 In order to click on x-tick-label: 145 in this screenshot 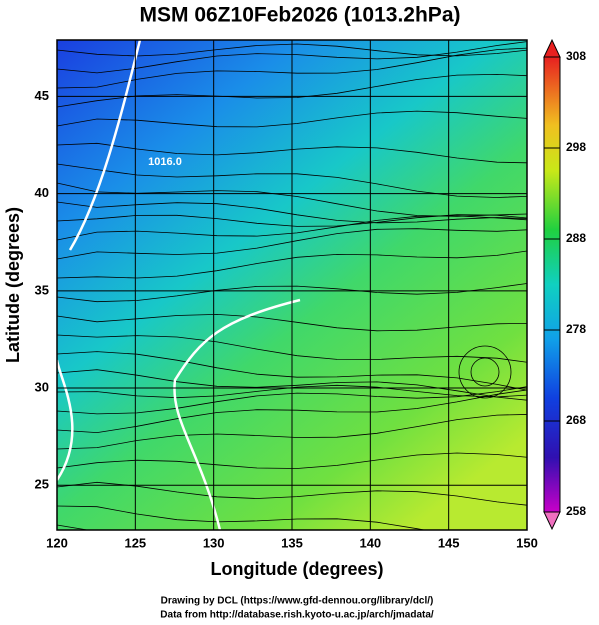, I will do `click(449, 542)`.